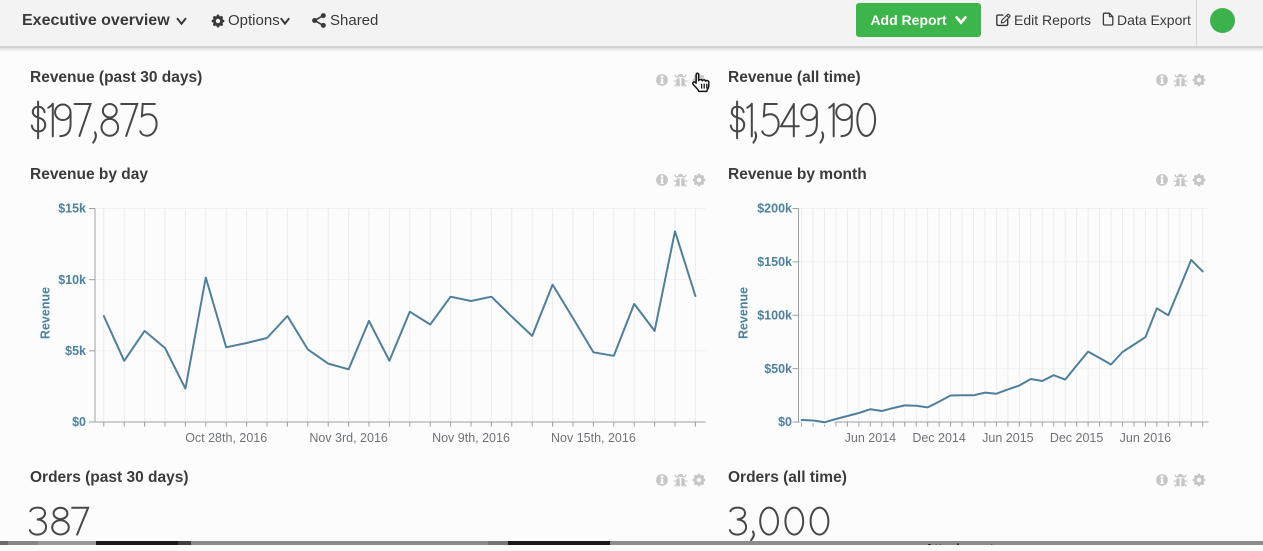 The image size is (1263, 551). What do you see at coordinates (593, 438) in the screenshot?
I see `svg-text: Nov 15th, 2016` at bounding box center [593, 438].